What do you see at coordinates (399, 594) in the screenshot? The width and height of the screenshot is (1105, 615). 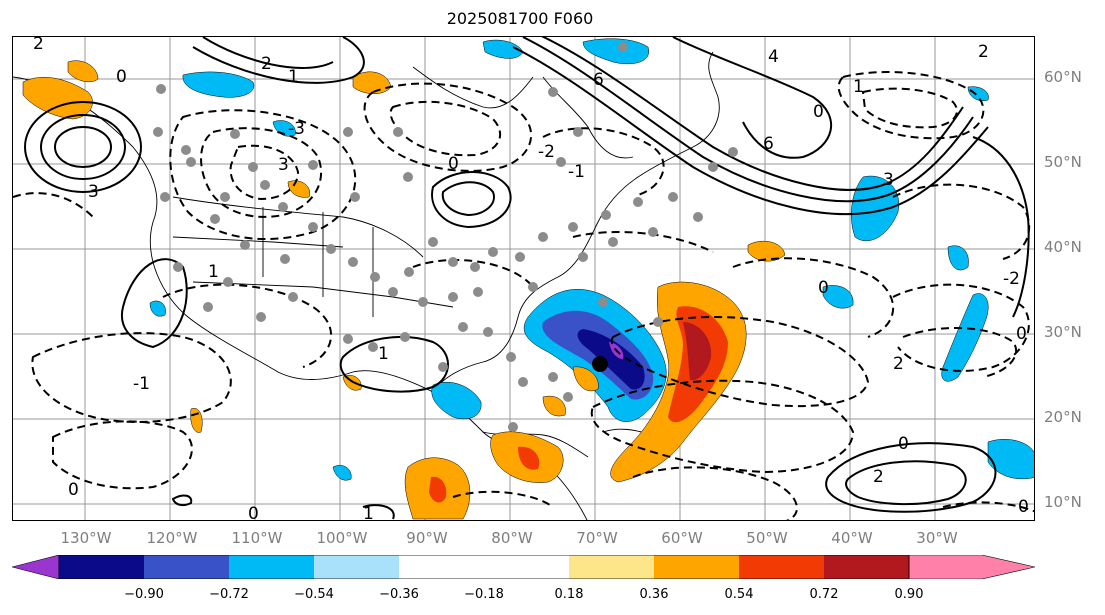 I see `colorbar-tick-label: −0.36` at bounding box center [399, 594].